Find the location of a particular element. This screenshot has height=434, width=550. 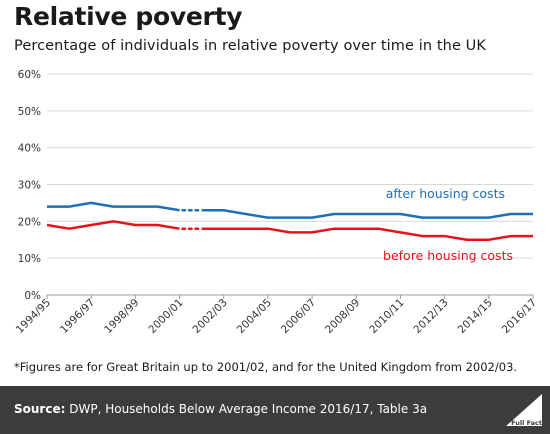

x-tick-label: 2008/09 is located at coordinates (342, 316).